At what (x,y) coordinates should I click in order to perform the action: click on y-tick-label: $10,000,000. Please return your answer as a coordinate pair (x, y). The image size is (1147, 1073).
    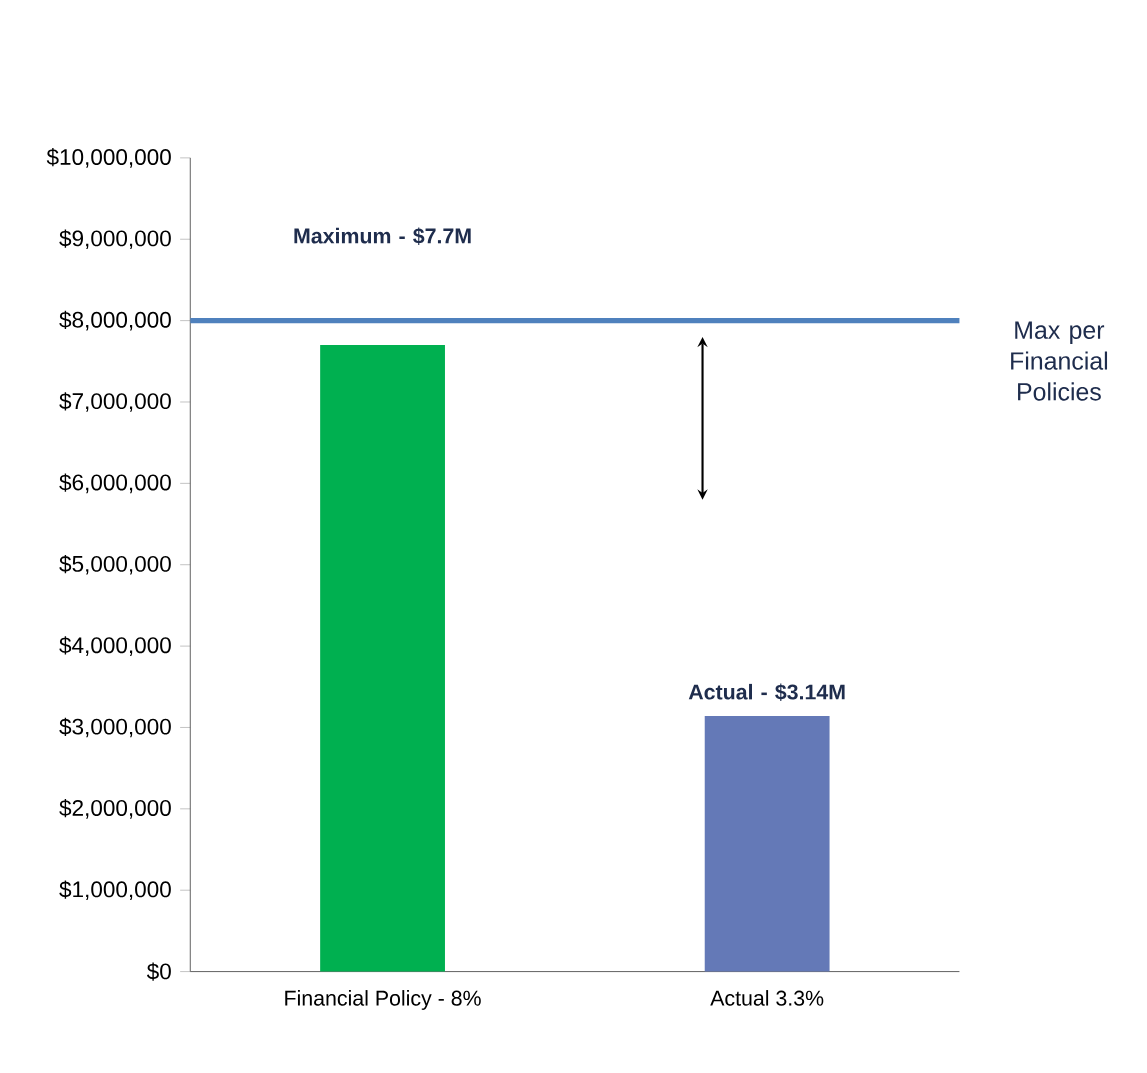
    Looking at the image, I should click on (108, 158).